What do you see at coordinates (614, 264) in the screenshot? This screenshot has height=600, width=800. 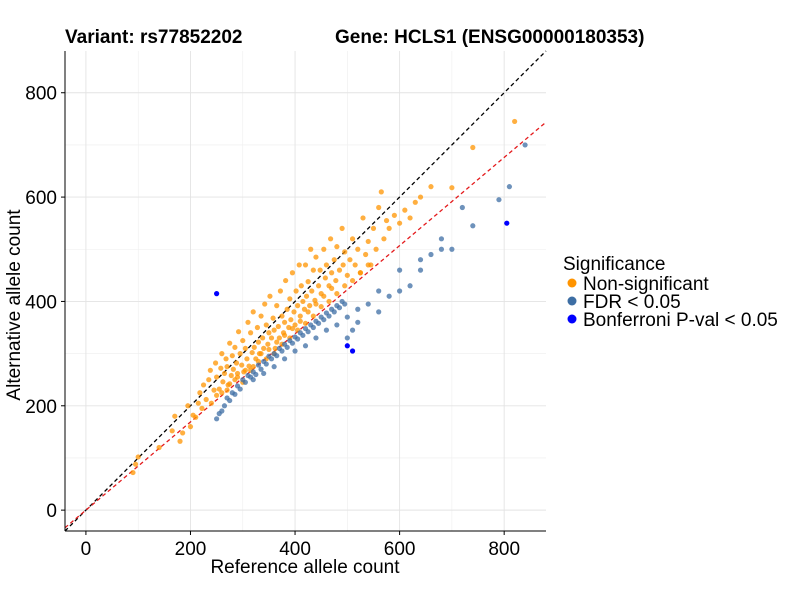 I see `legend-title: Significance` at bounding box center [614, 264].